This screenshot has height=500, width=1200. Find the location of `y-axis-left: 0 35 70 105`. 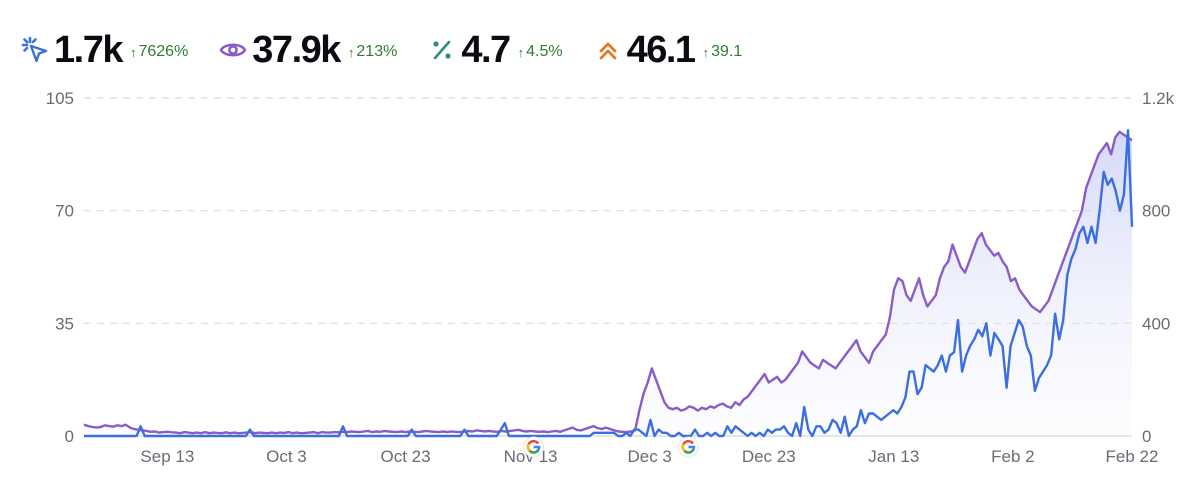

y-axis-left: 0 35 70 105 is located at coordinates (60, 267).